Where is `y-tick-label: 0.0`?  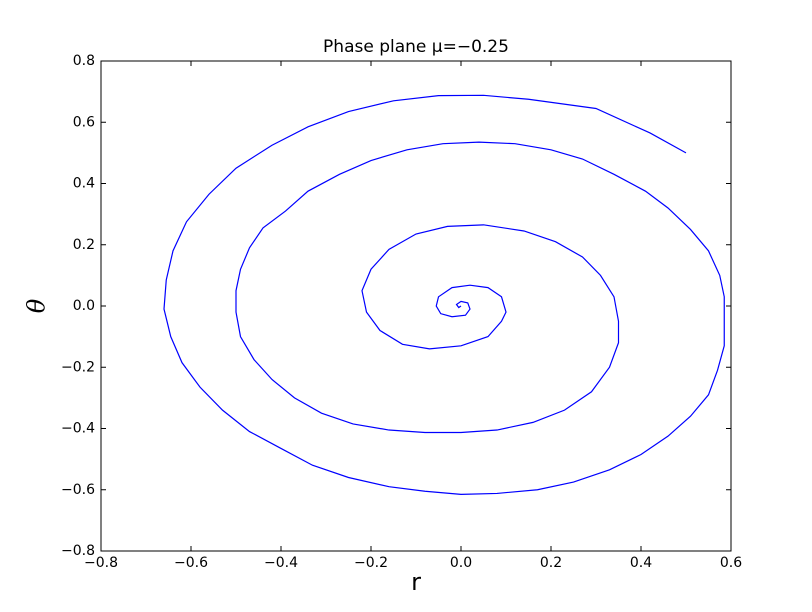 y-tick-label: 0.0 is located at coordinates (84, 306).